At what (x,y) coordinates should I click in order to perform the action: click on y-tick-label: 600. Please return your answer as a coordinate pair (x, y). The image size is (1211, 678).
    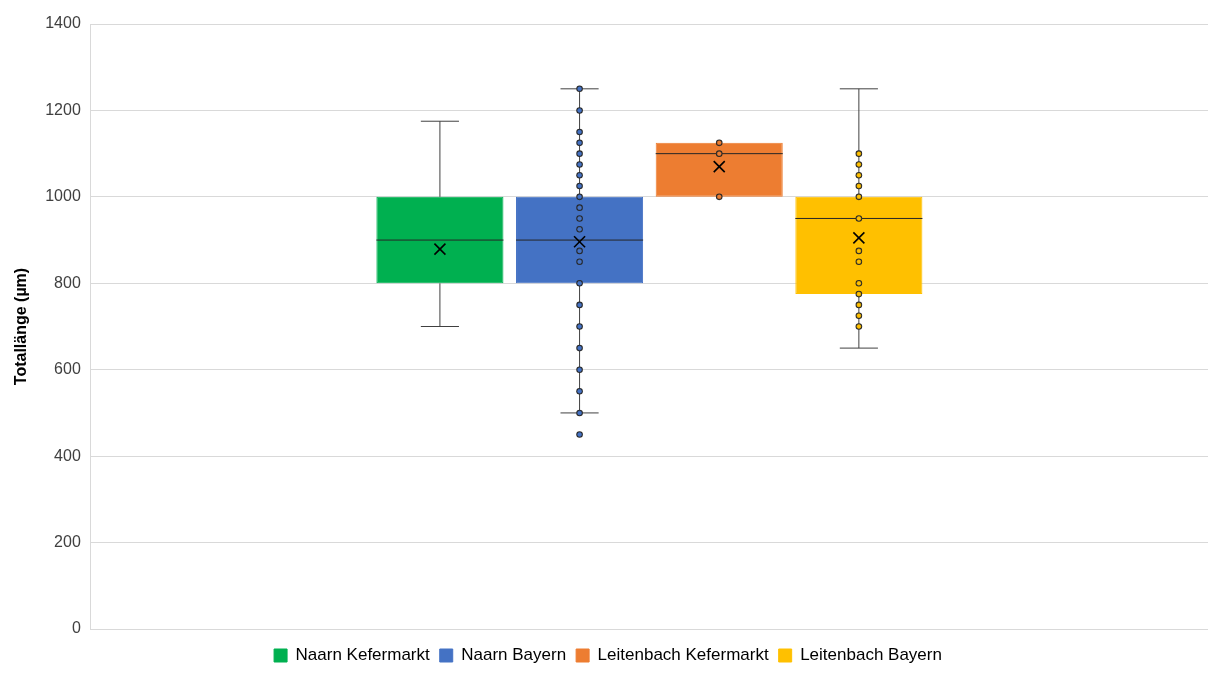
    Looking at the image, I should click on (67, 369).